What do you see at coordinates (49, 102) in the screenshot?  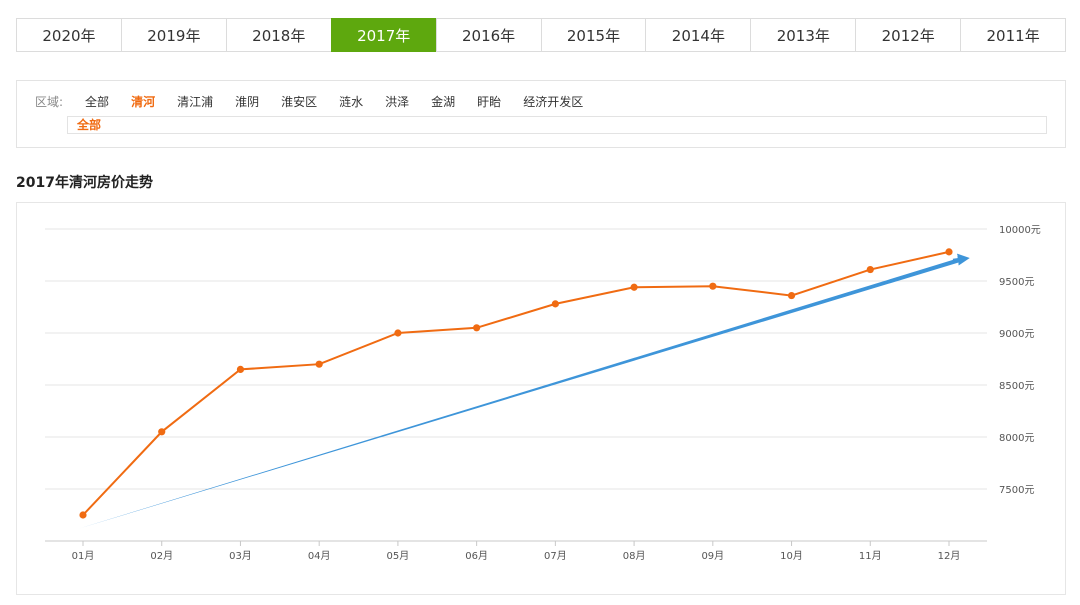 I see `region-filter-label: 区域:` at bounding box center [49, 102].